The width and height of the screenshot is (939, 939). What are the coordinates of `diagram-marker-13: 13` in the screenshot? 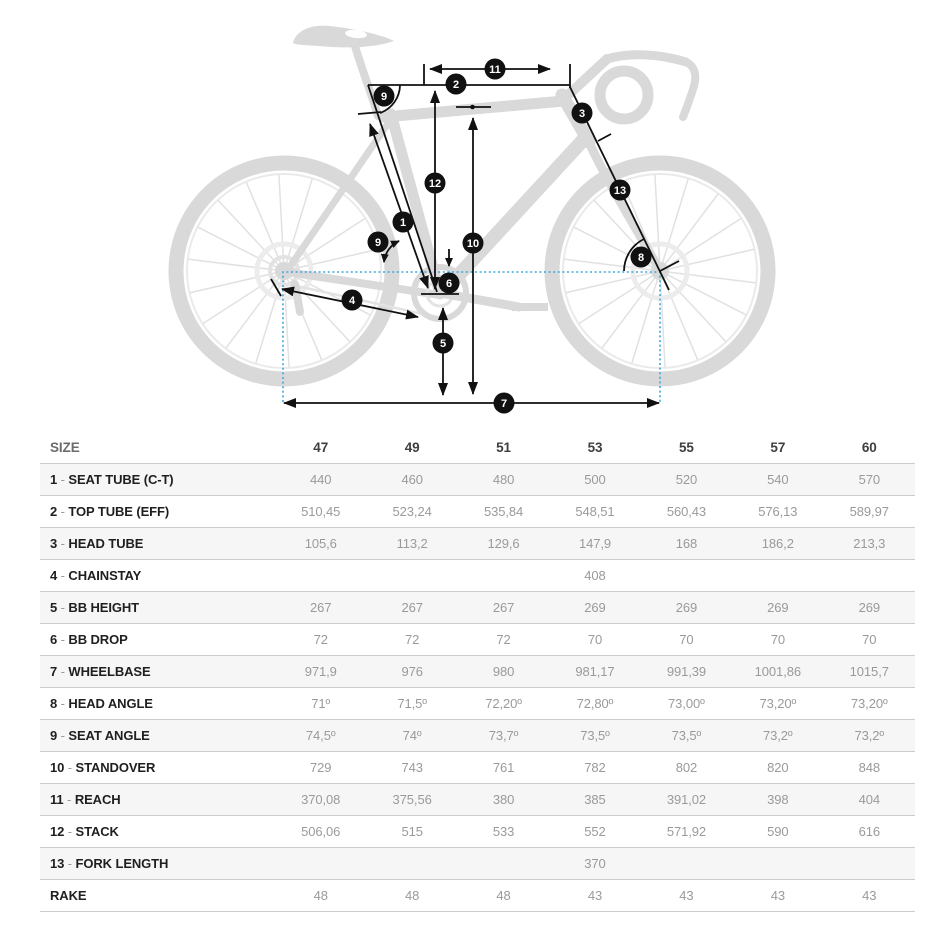 It's located at (620, 190).